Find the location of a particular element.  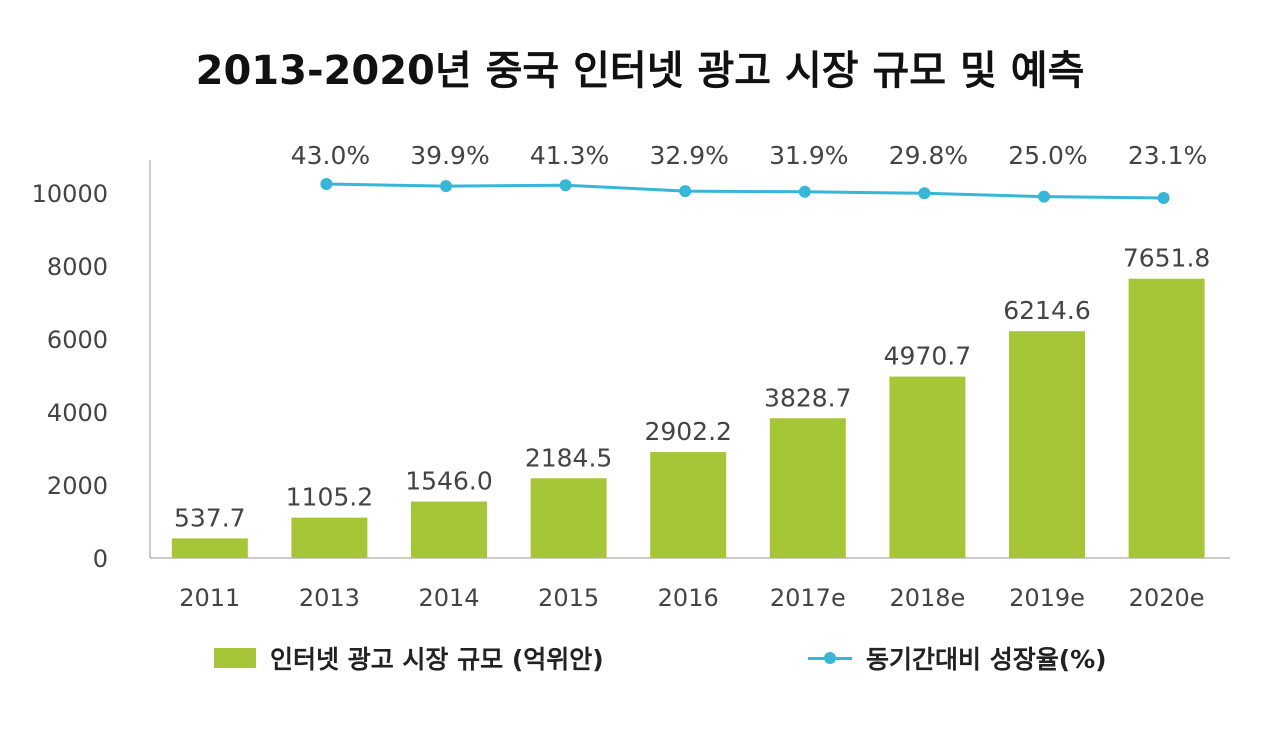

legend-label-growth-rate: 동기간대비 성장율(%) is located at coordinates (986, 659).